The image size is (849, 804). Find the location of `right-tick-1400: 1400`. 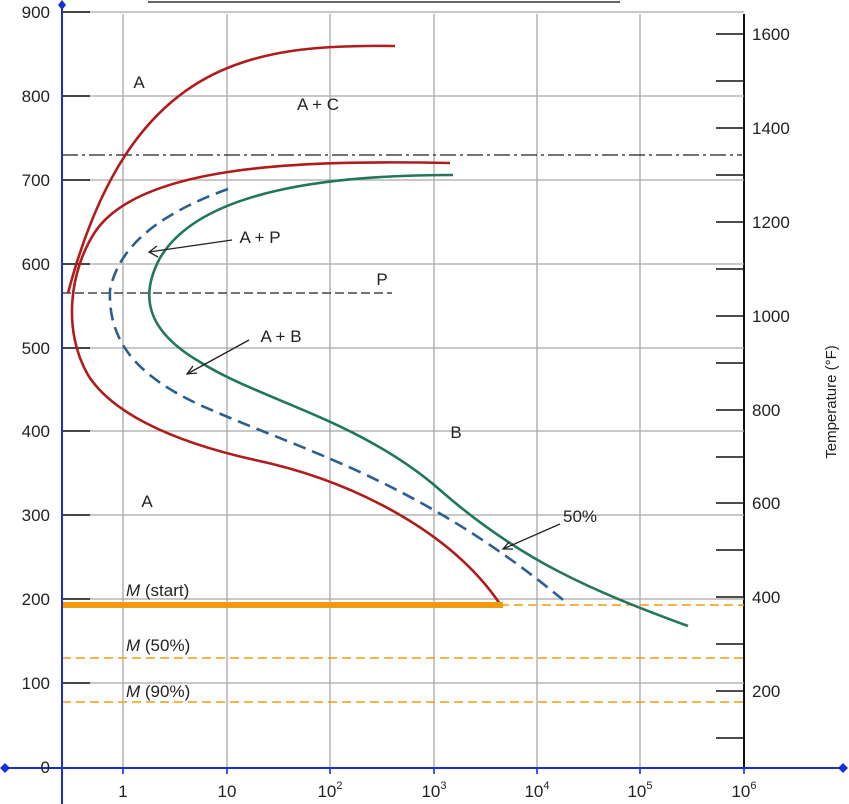

right-tick-1400: 1400 is located at coordinates (771, 128).